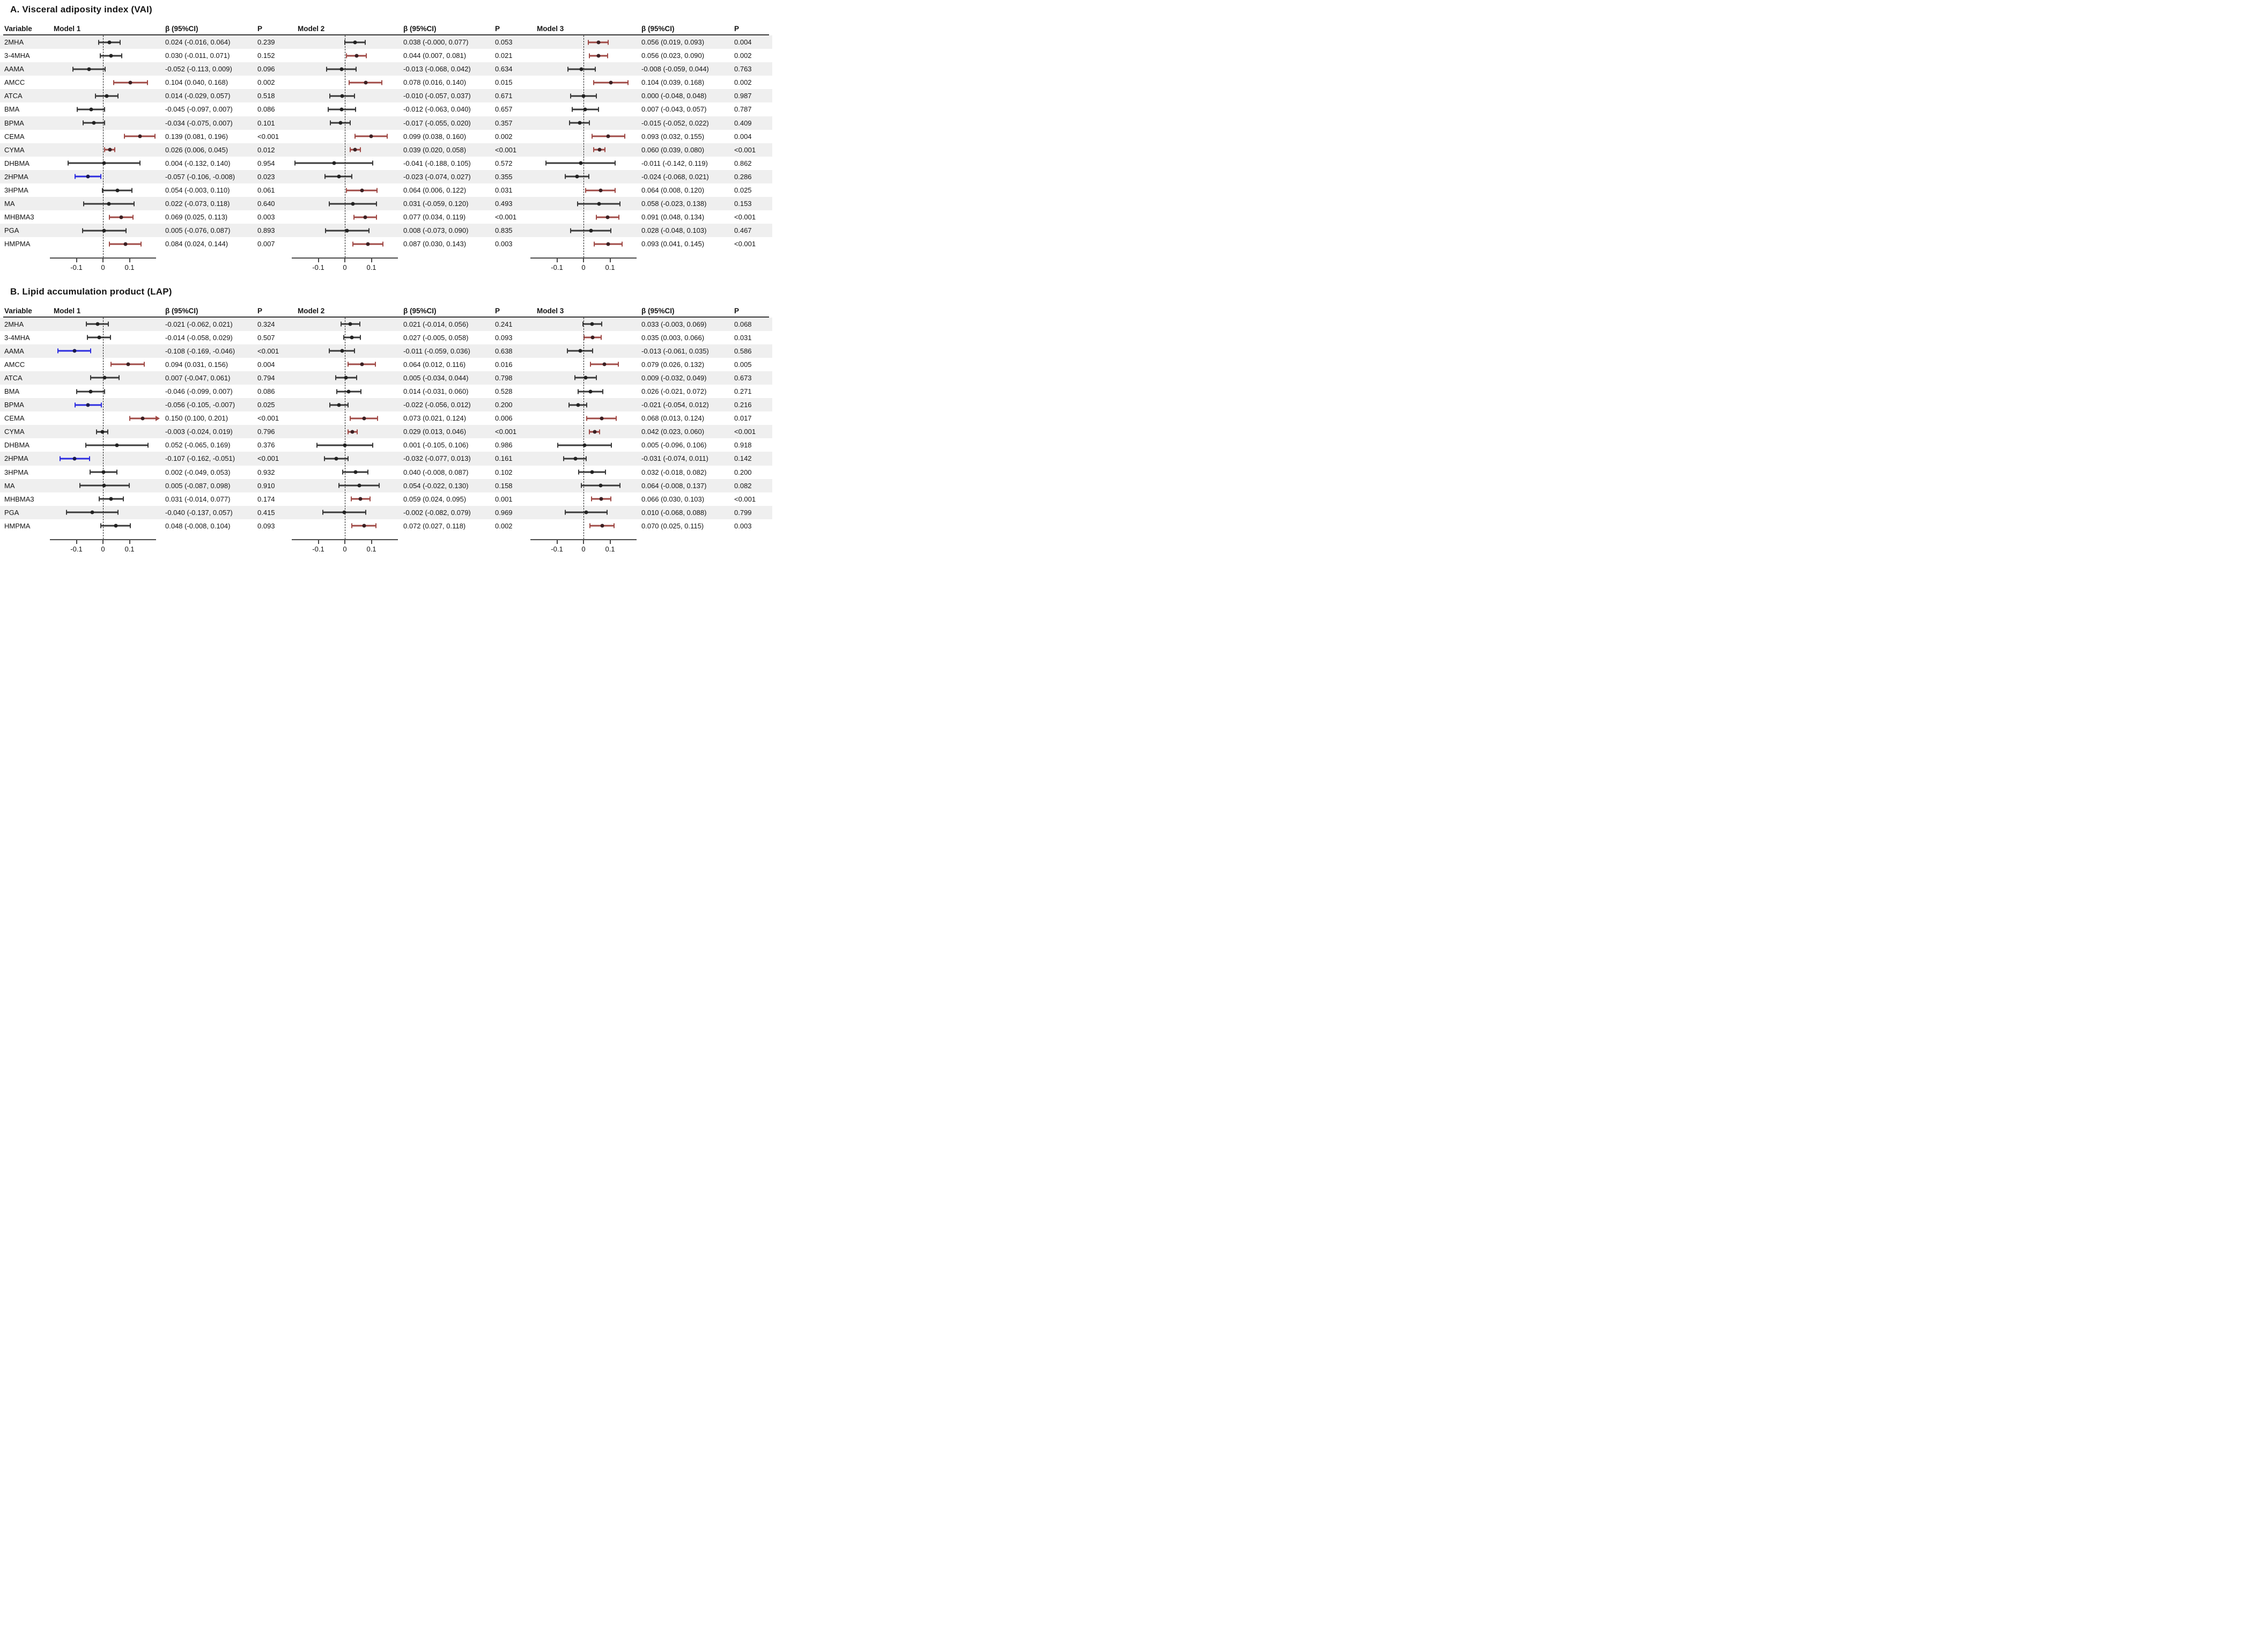  I want to click on p-value: 0.671, so click(504, 96).